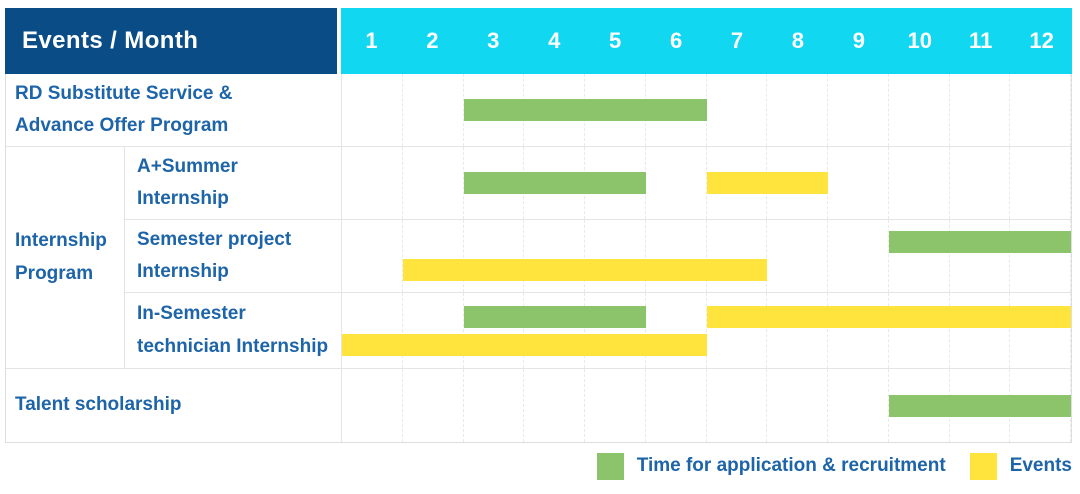  Describe the element at coordinates (858, 40) in the screenshot. I see `month-9-header: 9` at that location.